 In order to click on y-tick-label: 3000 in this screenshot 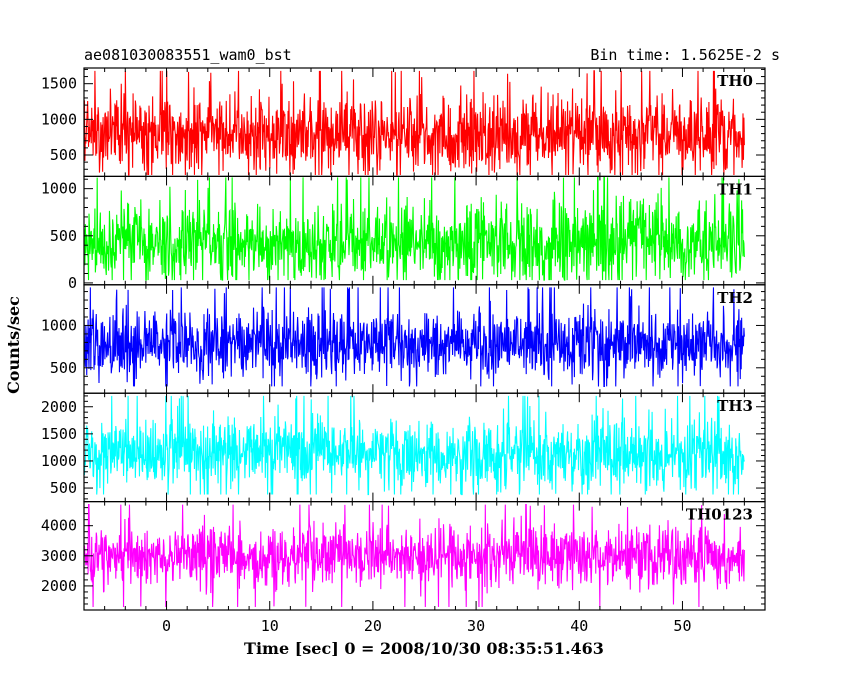, I will do `click(59, 556)`.